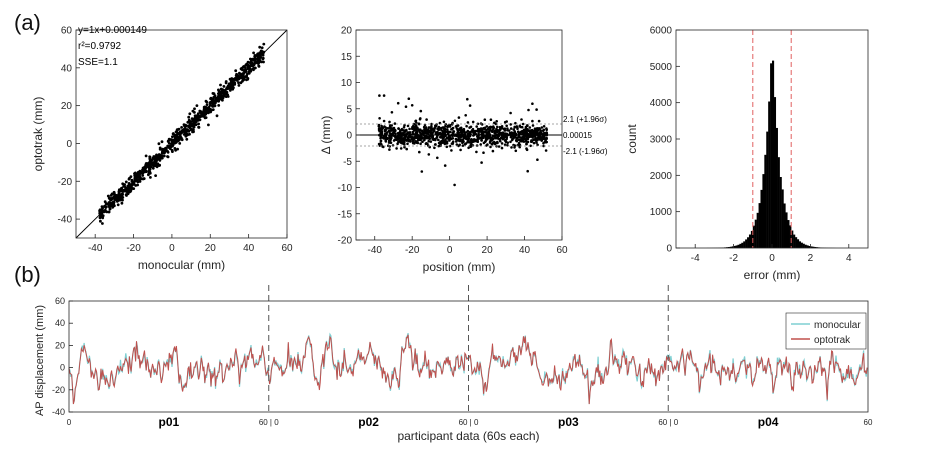 The width and height of the screenshot is (938, 453). Describe the element at coordinates (771, 154) in the screenshot. I see `histogram-bars` at that location.